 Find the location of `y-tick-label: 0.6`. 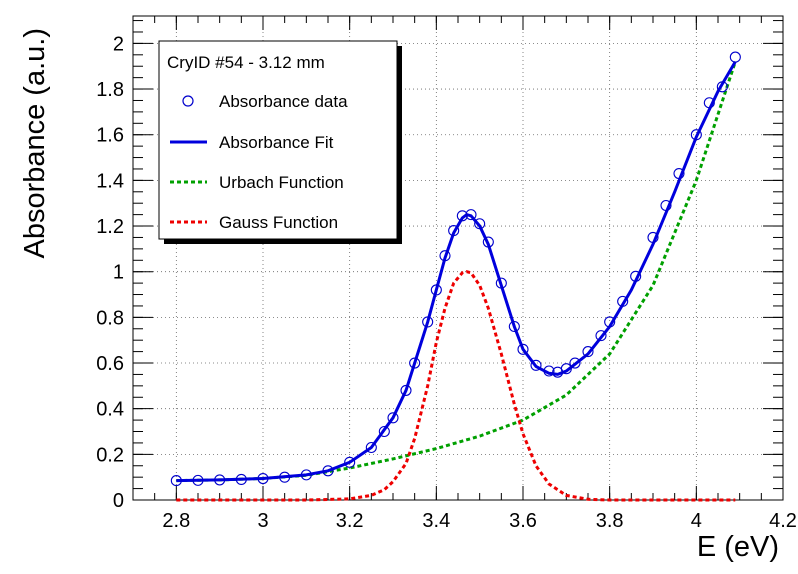

y-tick-label: 0.6 is located at coordinates (110, 364).